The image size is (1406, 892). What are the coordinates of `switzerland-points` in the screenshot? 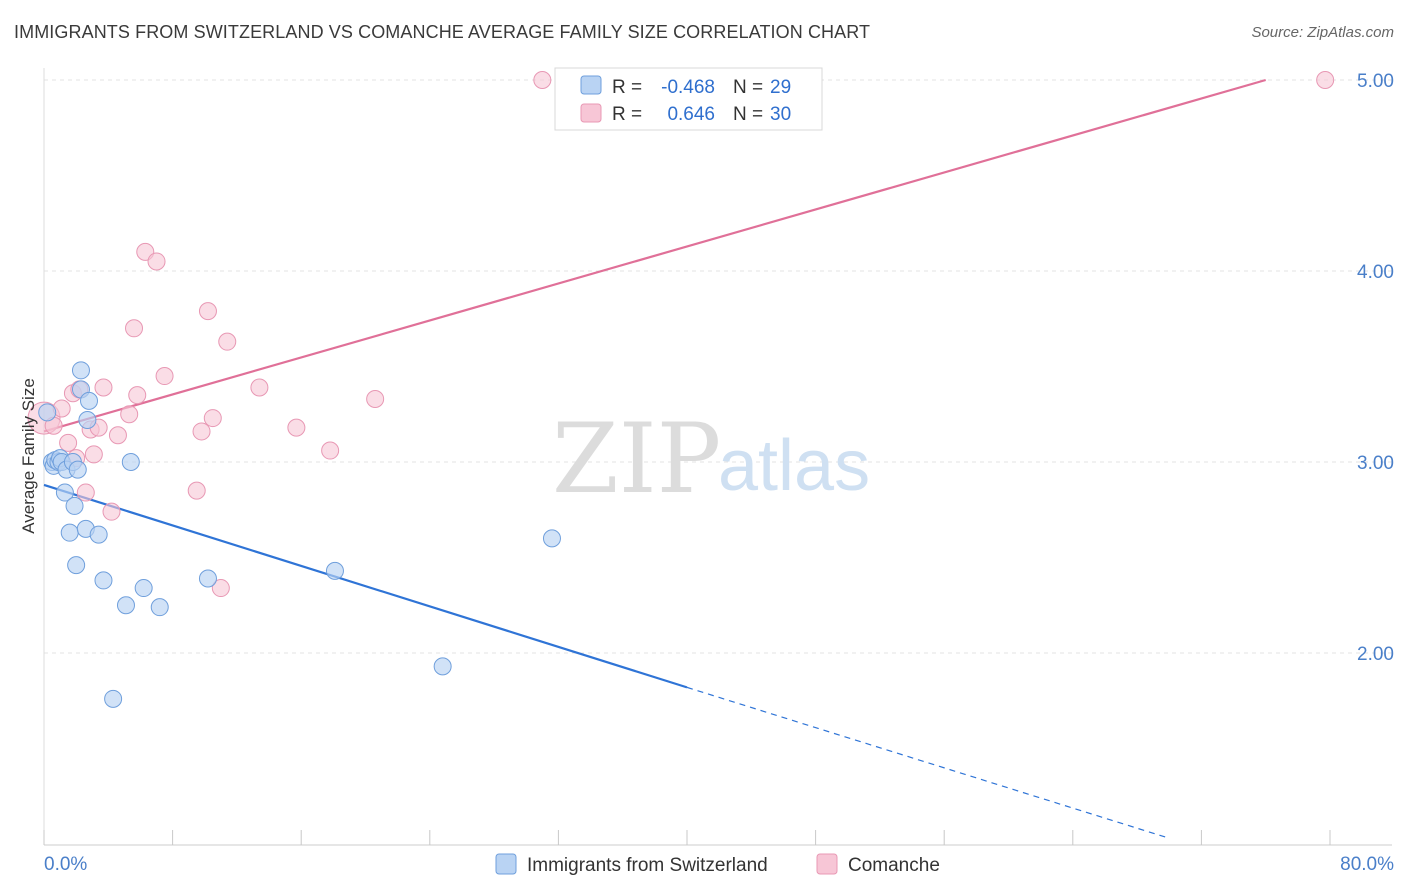 It's located at (299, 534).